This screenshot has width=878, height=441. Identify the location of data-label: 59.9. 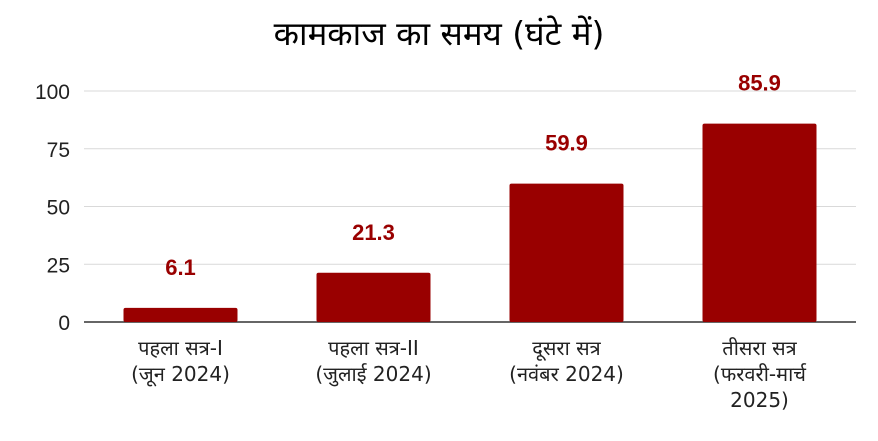
(566, 143).